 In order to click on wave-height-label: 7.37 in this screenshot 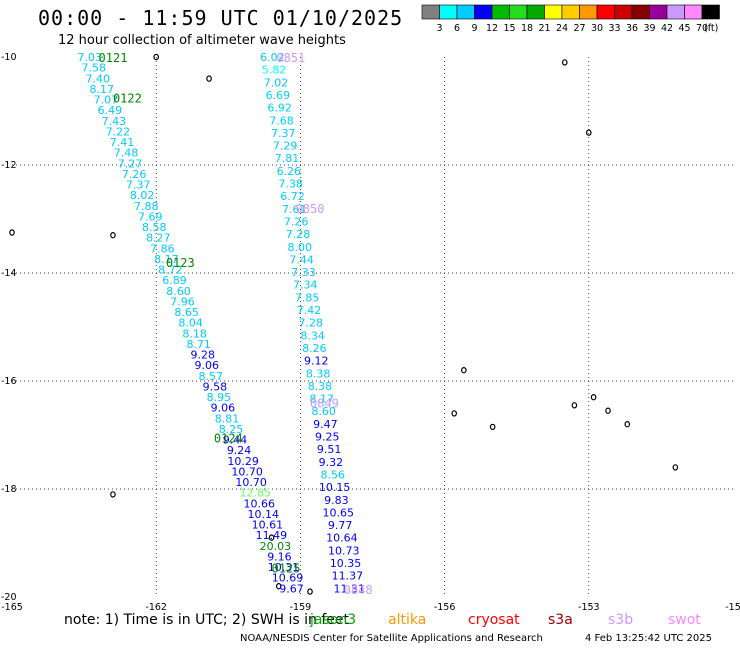, I will do `click(138, 185)`.